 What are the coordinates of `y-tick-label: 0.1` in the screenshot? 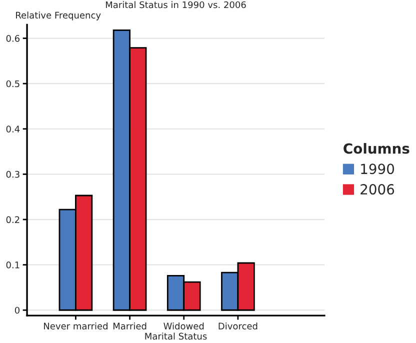 It's located at (13, 265).